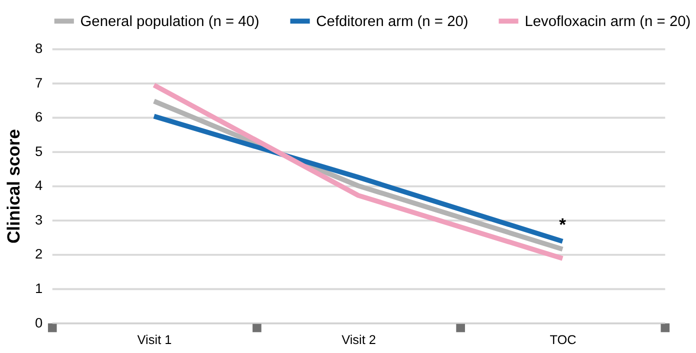  Describe the element at coordinates (392, 22) in the screenshot. I see `legend-label: Cefditoren arm (n = 20)` at that location.